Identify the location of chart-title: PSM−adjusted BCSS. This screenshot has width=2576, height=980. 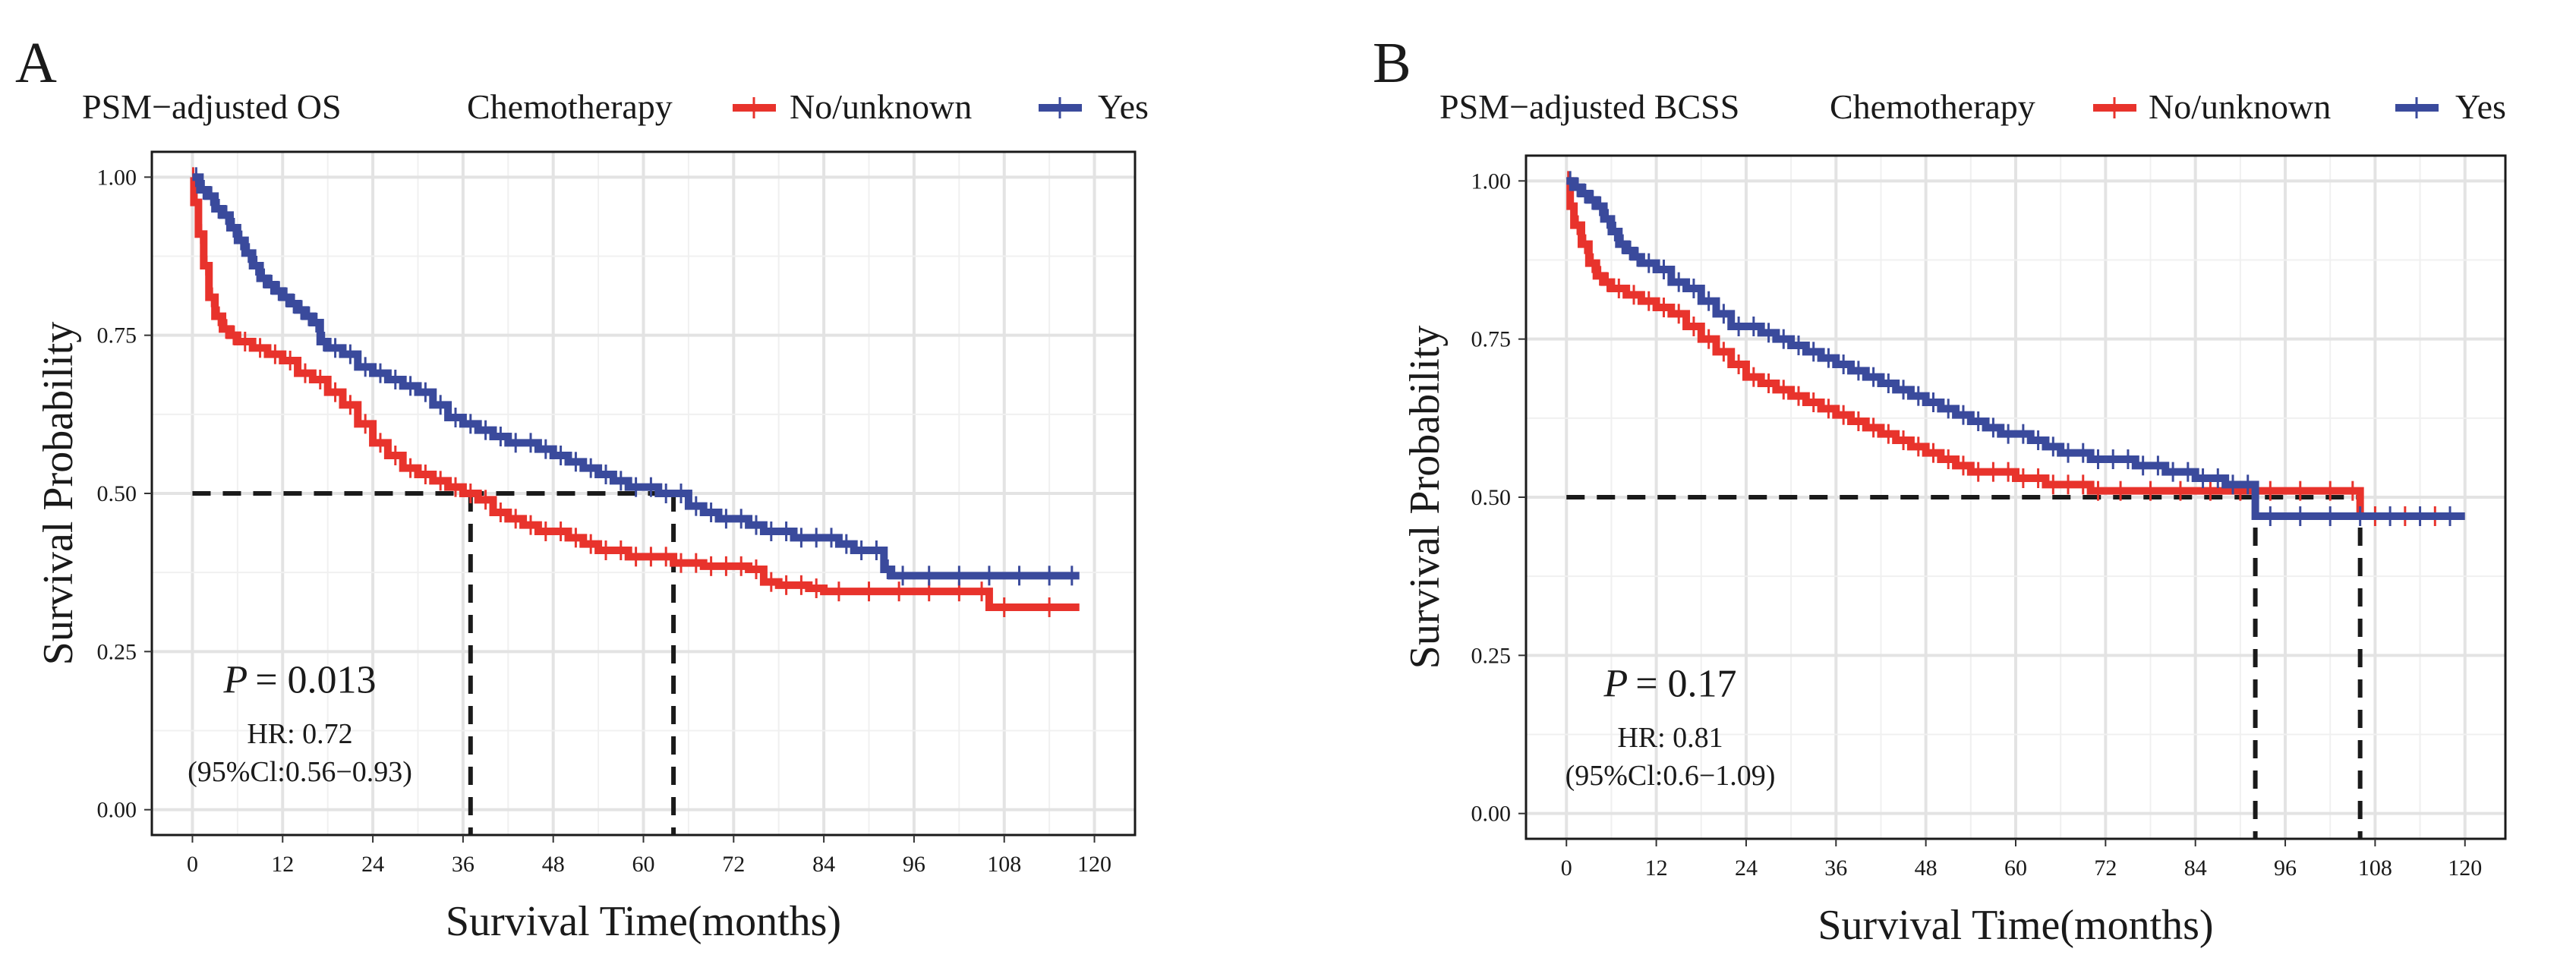
(1589, 106).